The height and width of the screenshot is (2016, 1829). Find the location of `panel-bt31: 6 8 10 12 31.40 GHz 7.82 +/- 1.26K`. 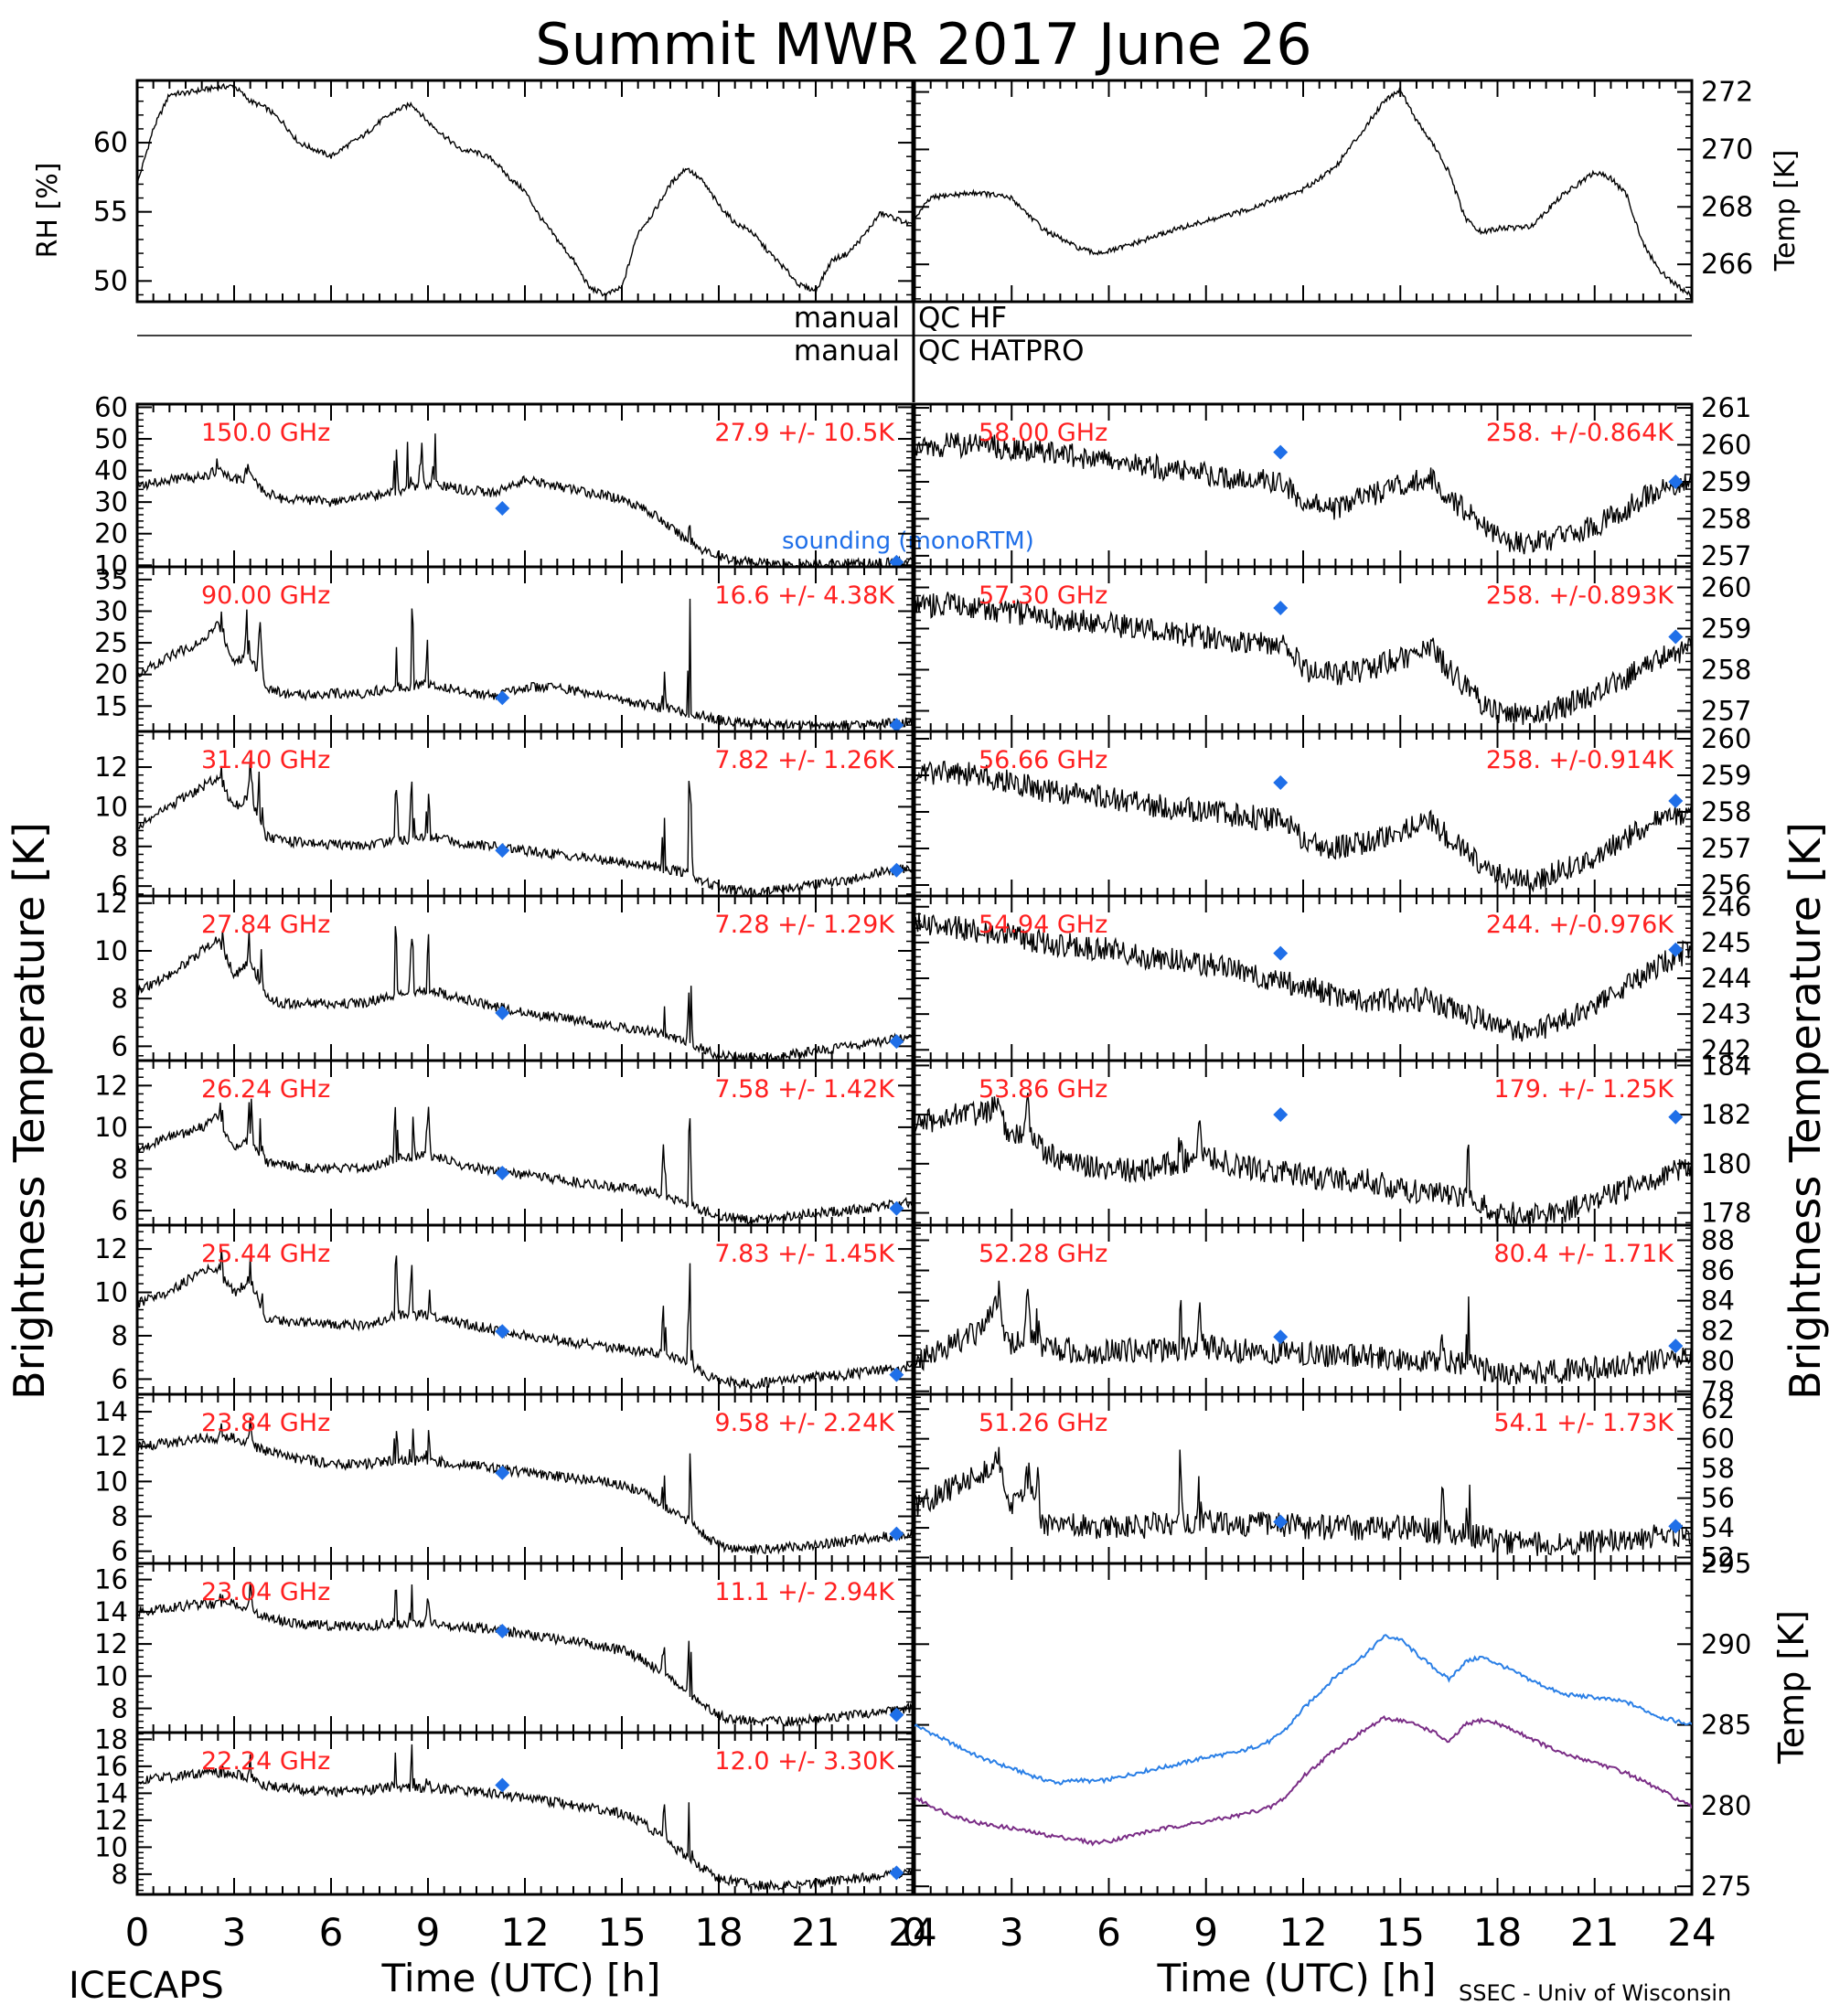

panel-bt31: 6 8 10 12 31.40 GHz 7.82 +/- 1.26K is located at coordinates (504, 815).